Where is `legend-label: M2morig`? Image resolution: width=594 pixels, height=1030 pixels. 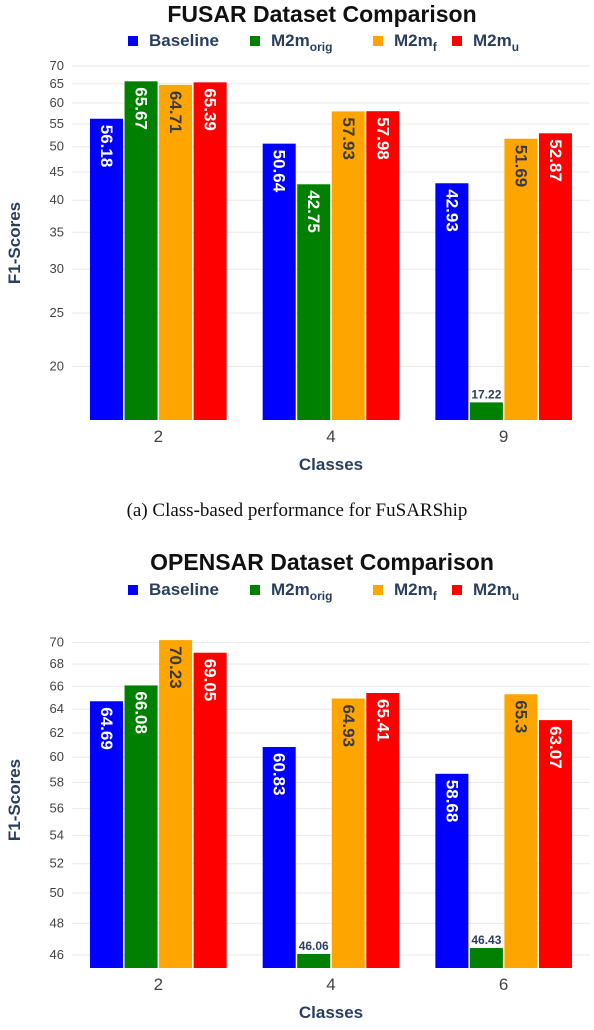
legend-label: M2morig is located at coordinates (301, 591).